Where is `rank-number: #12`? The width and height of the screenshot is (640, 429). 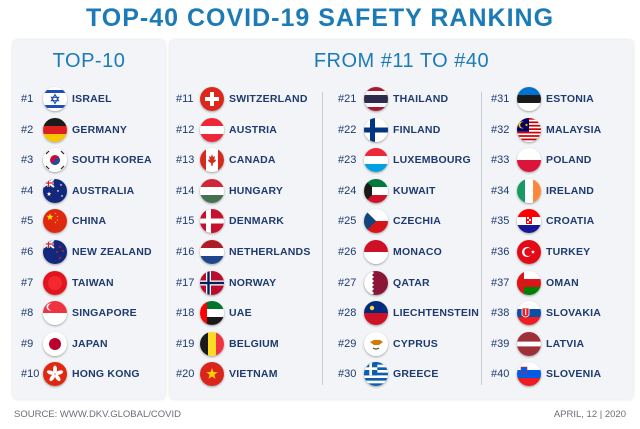 rank-number: #12 is located at coordinates (185, 129).